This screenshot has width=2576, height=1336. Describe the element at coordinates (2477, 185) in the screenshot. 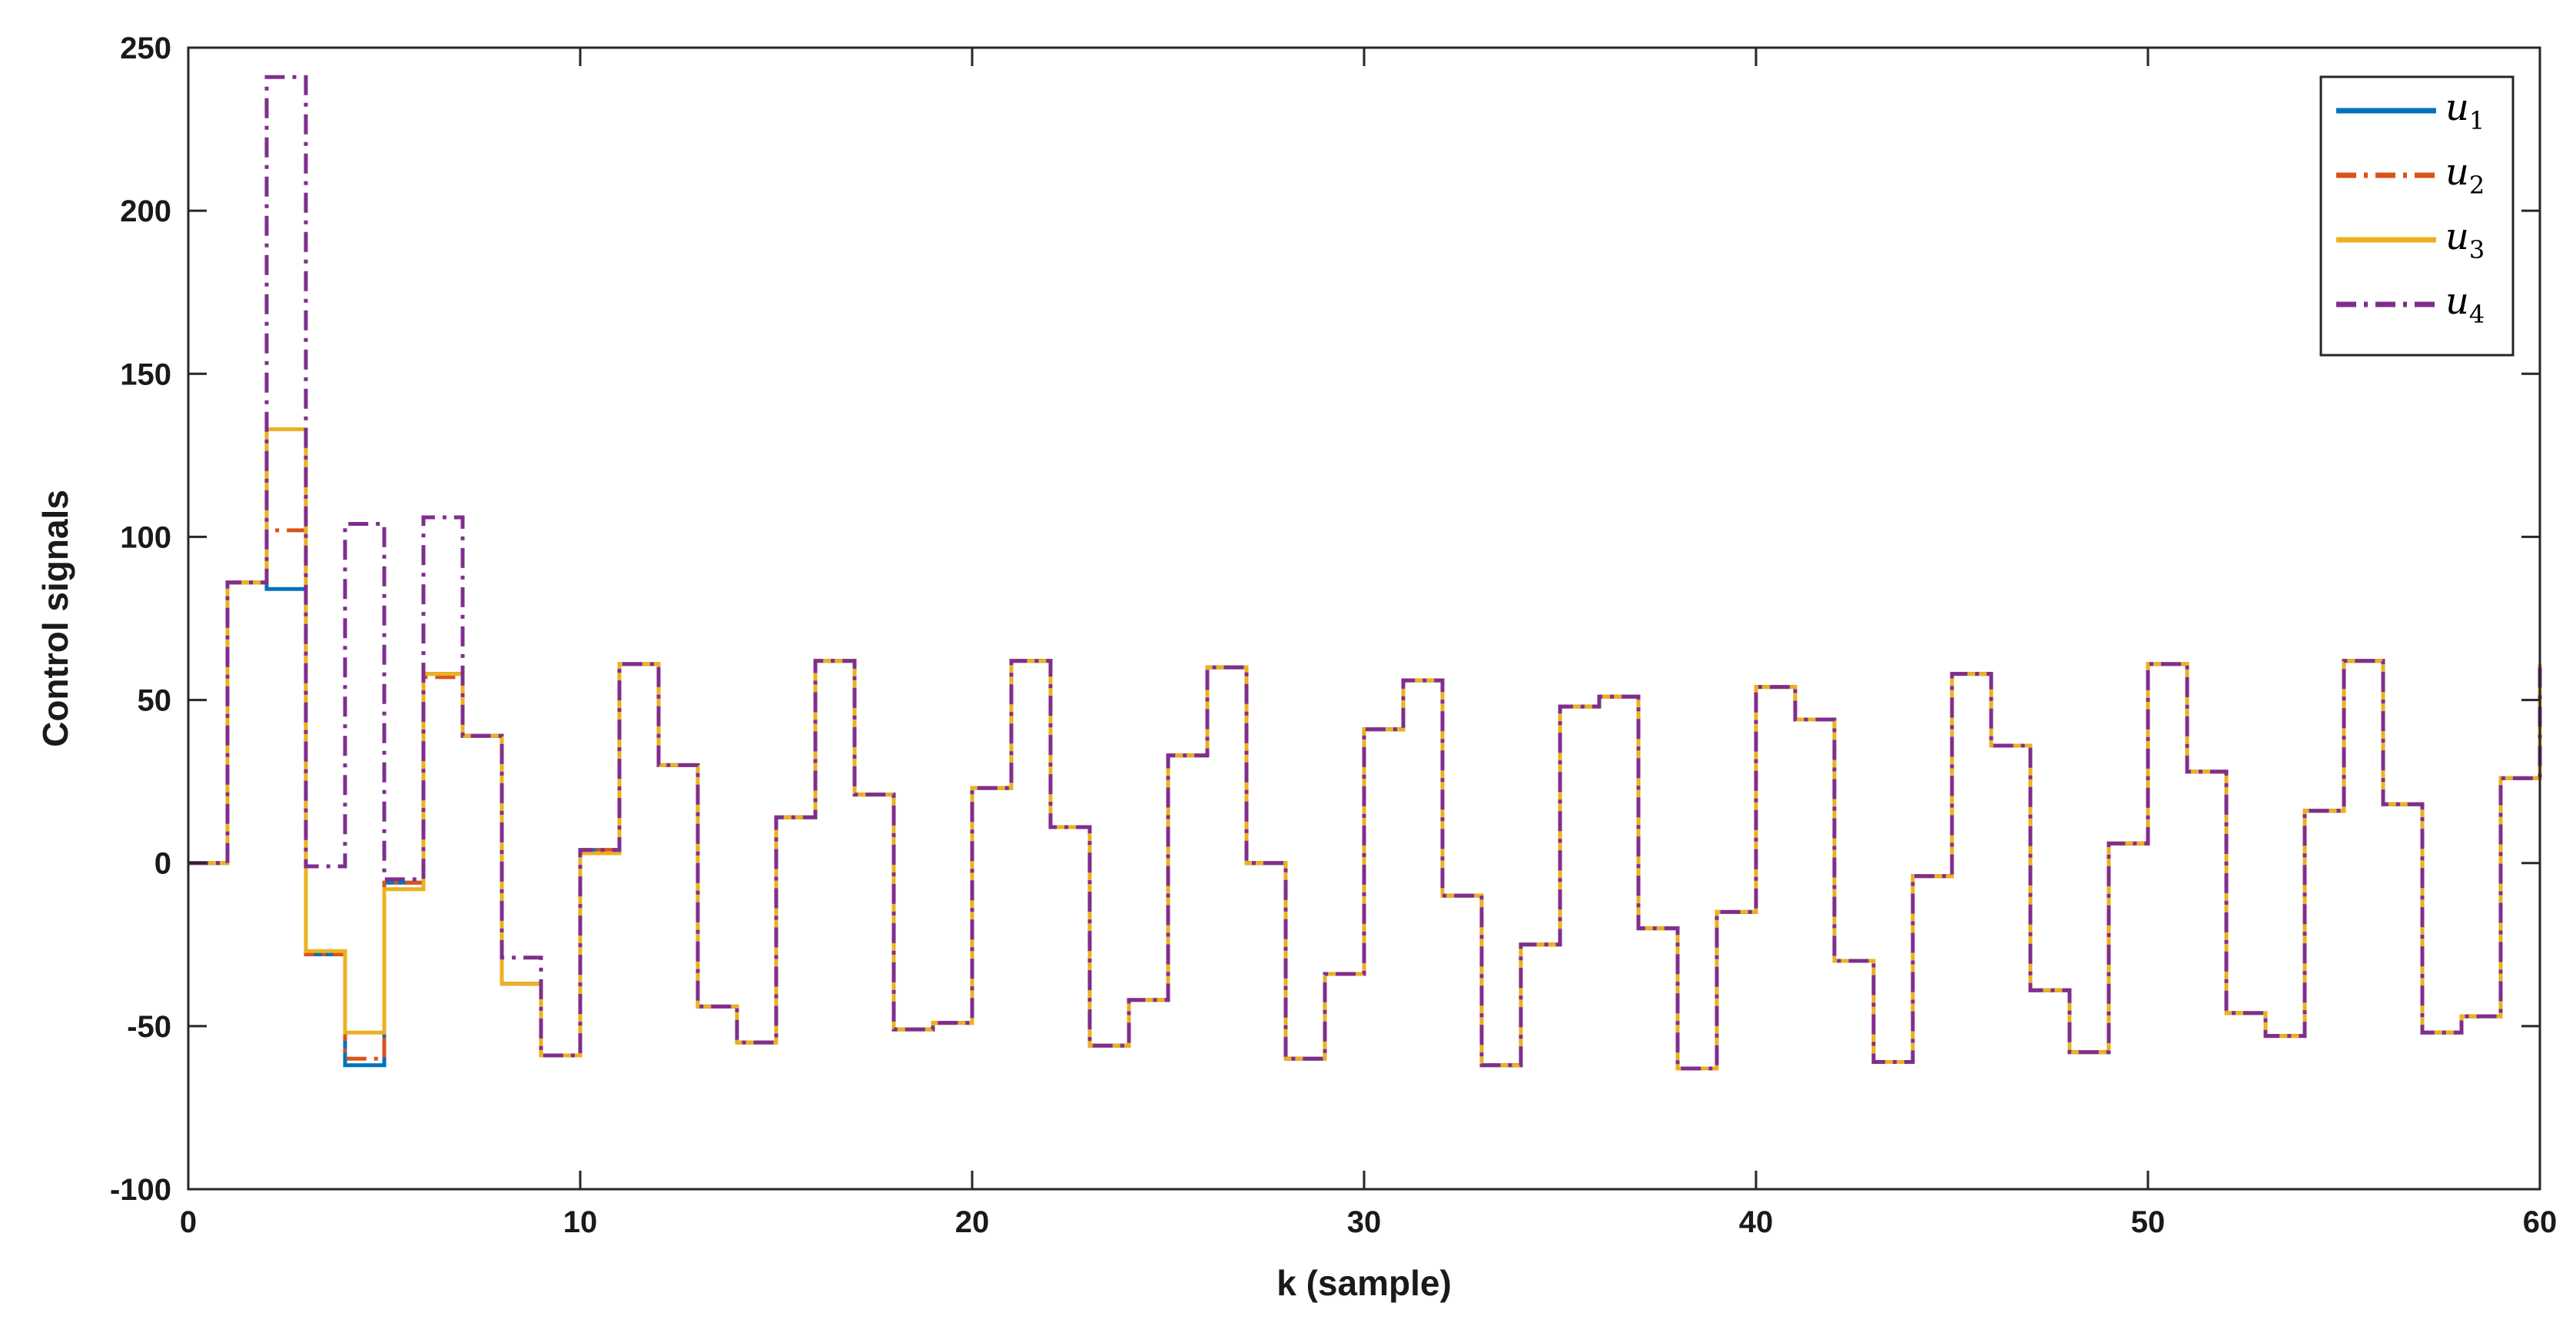

I see `legend-subscript: 2` at that location.